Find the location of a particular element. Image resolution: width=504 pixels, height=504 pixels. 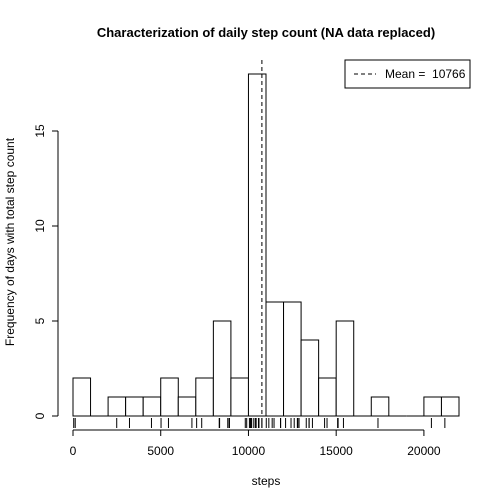

x-axis-label: steps is located at coordinates (266, 481).